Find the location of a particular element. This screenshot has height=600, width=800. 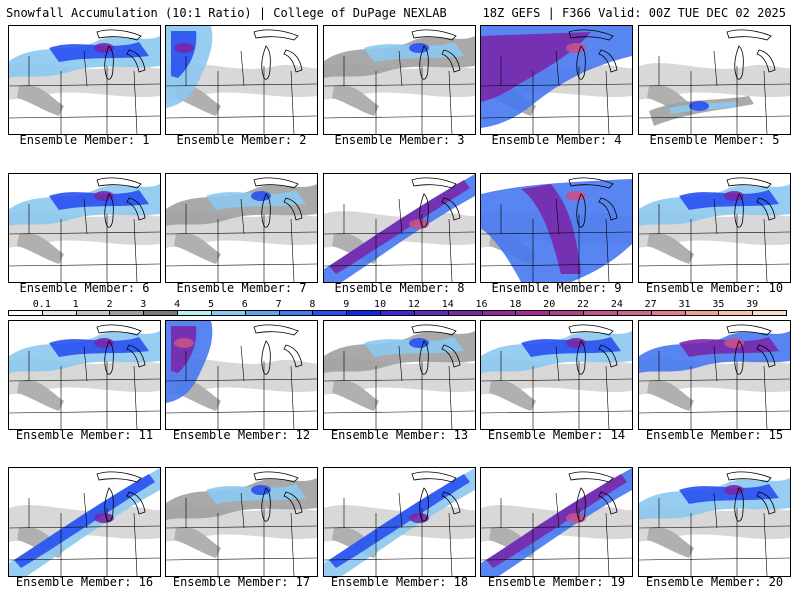

ensemble-member-label: Ensemble Member: 19 is located at coordinates (556, 582).